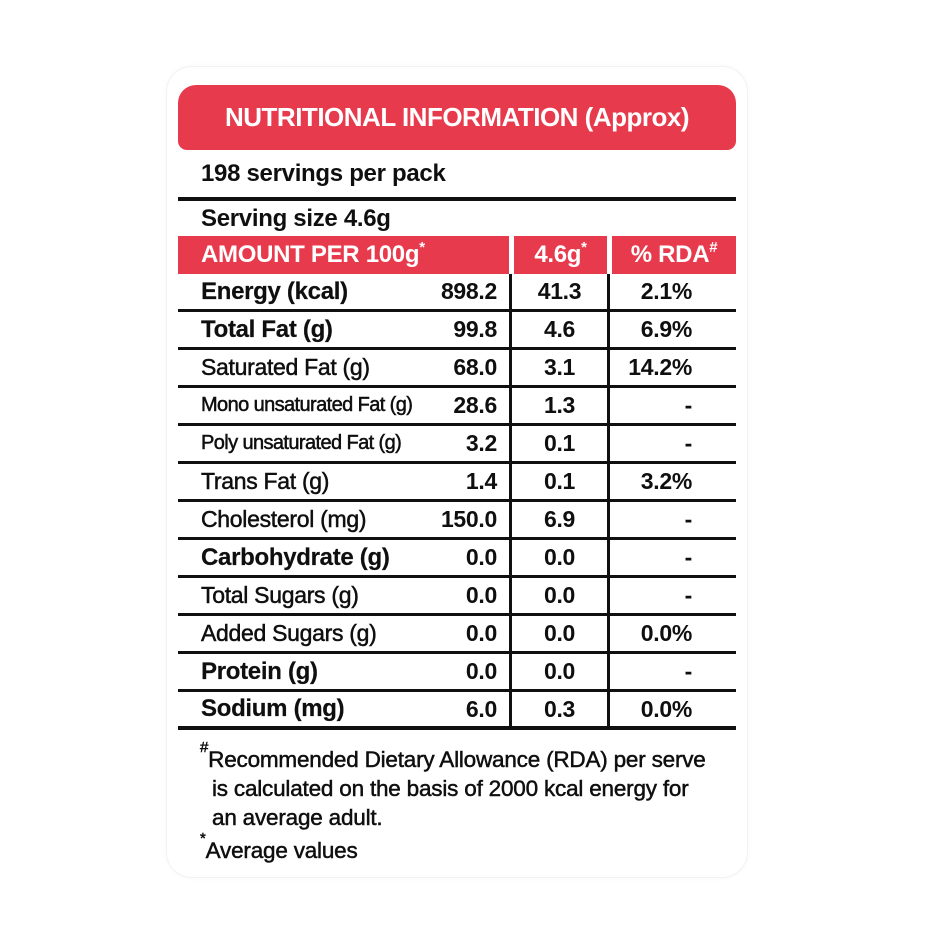  Describe the element at coordinates (297, 818) in the screenshot. I see `rda-footnote-line-3: an average adult.` at that location.